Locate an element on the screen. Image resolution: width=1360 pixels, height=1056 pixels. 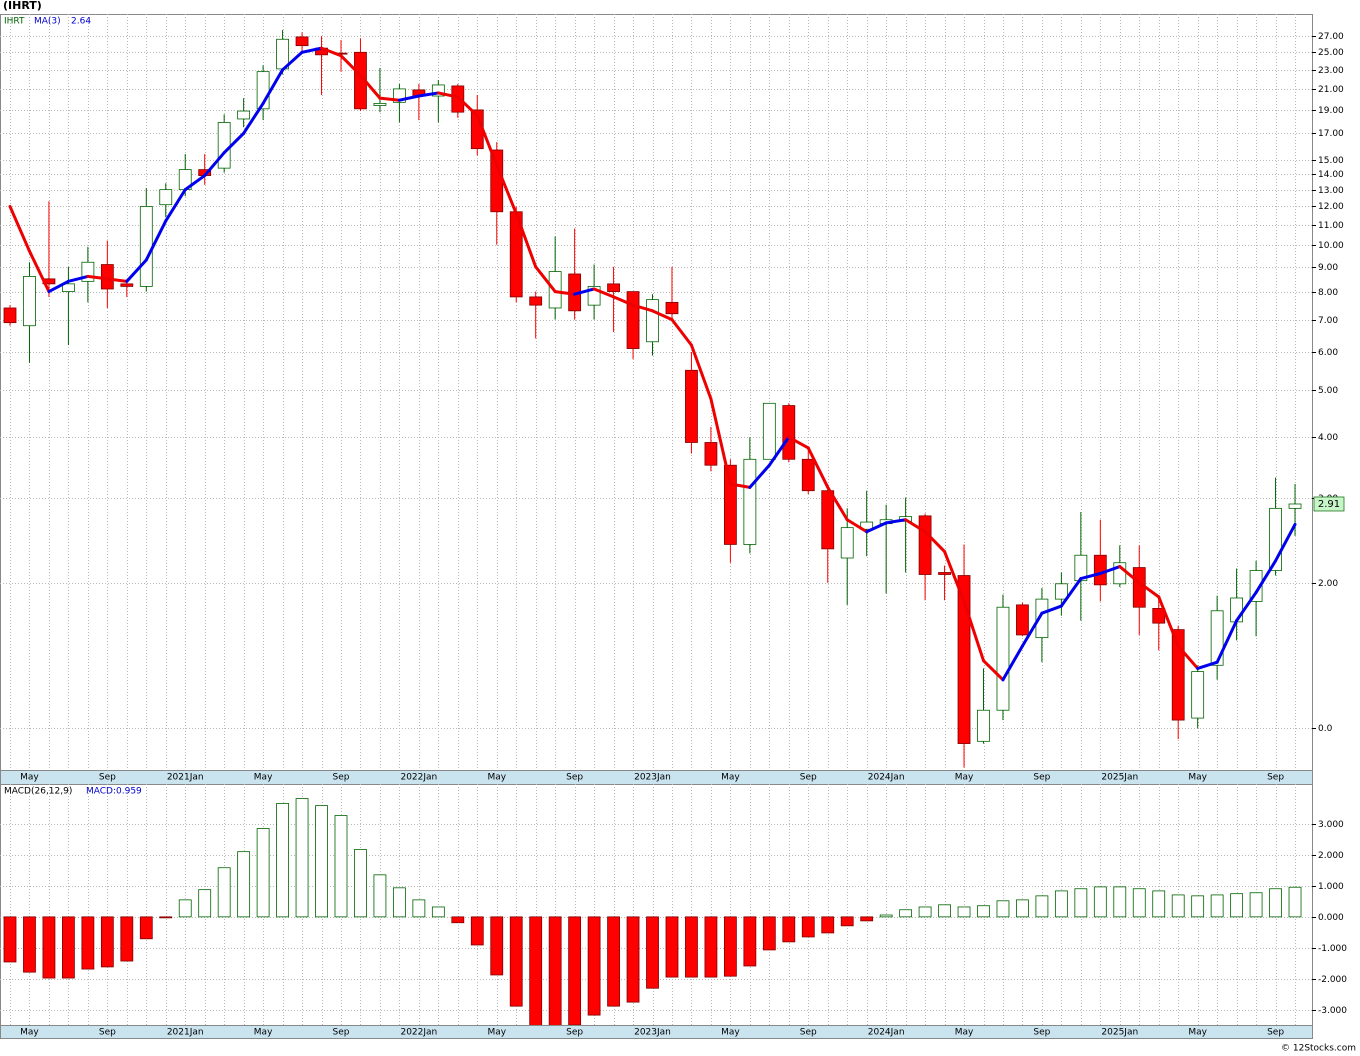
legend-ma: MA(3) is located at coordinates (47, 22).